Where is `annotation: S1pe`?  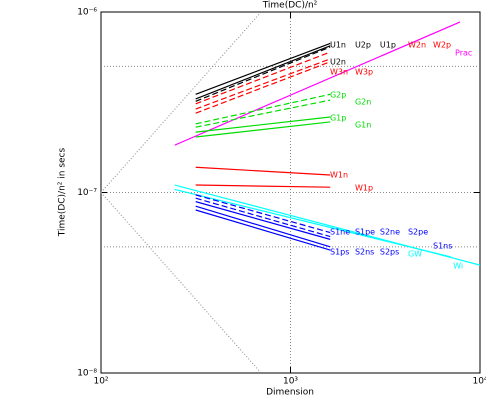
annotation: S1pe is located at coordinates (365, 232).